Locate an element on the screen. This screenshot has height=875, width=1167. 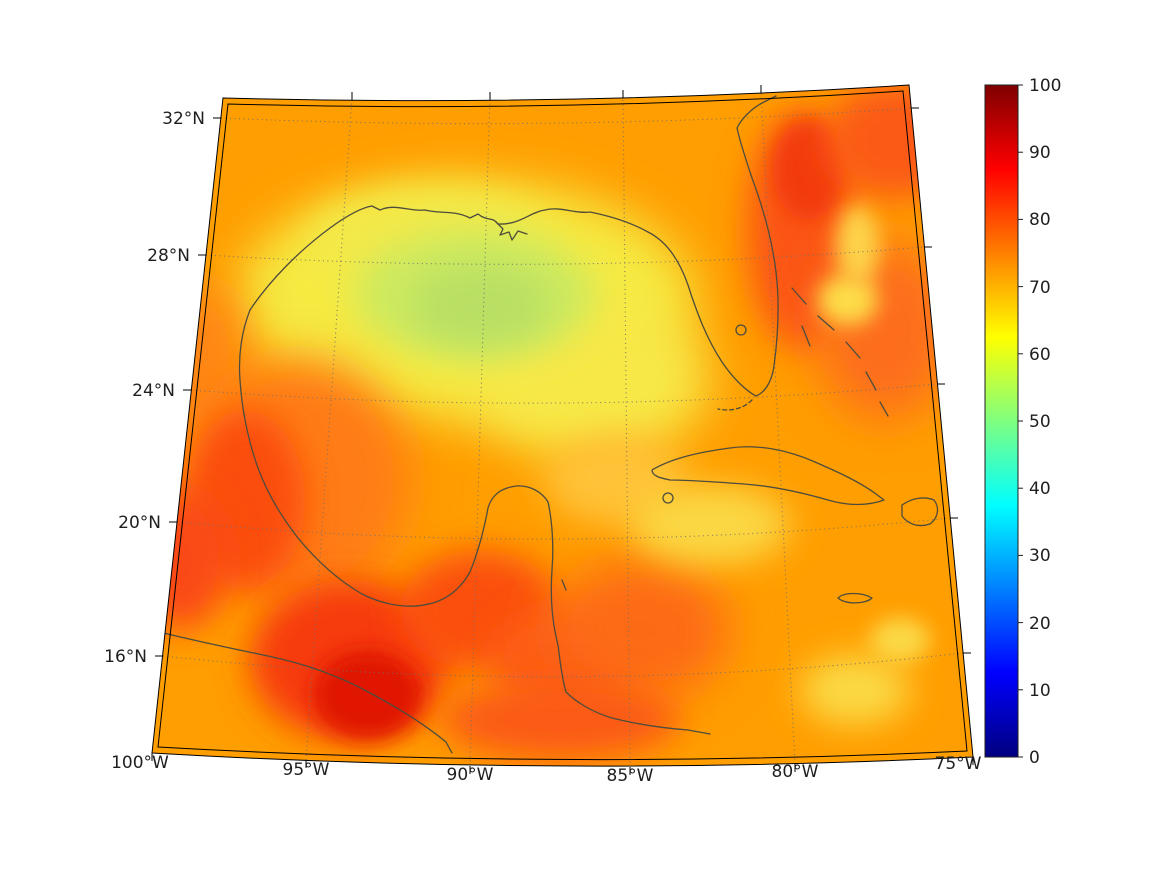
lat-tick-label: 24°N is located at coordinates (153, 391).